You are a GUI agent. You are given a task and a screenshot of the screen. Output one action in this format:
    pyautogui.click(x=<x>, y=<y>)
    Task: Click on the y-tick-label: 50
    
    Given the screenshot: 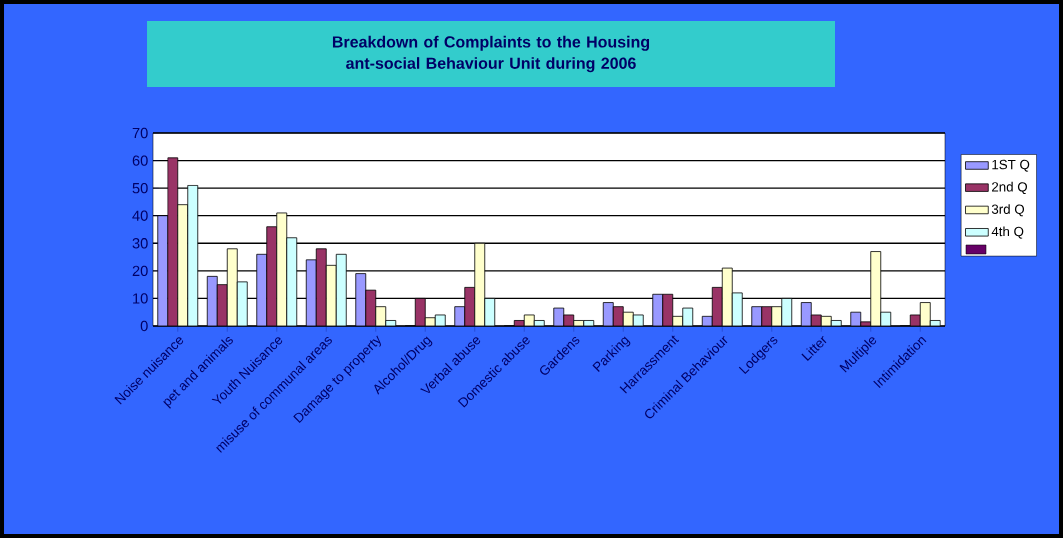 What is the action you would take?
    pyautogui.click(x=140, y=188)
    